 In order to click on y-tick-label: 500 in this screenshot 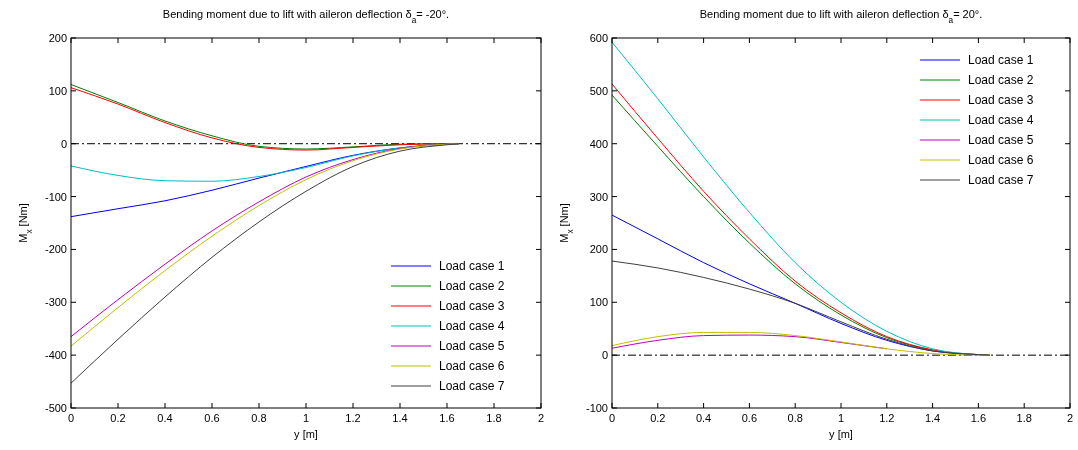, I will do `click(598, 90)`.